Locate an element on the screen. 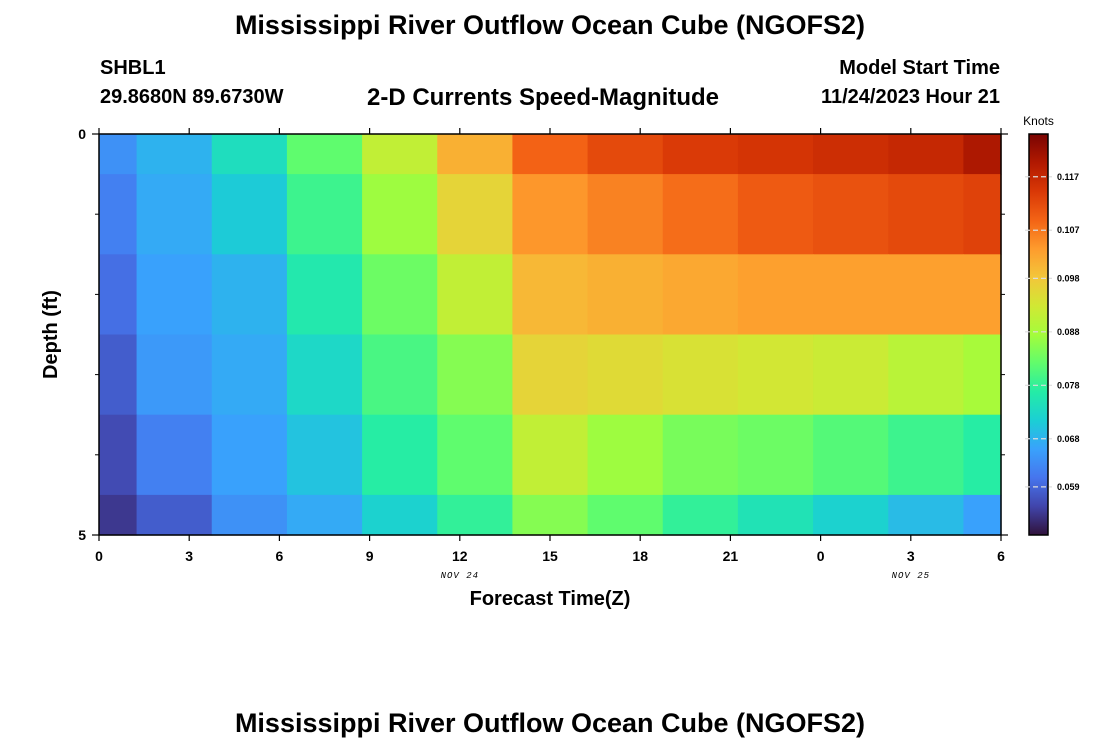 Image resolution: width=1100 pixels, height=750 pixels. model-start-label: Model Start Time is located at coordinates (919, 68).